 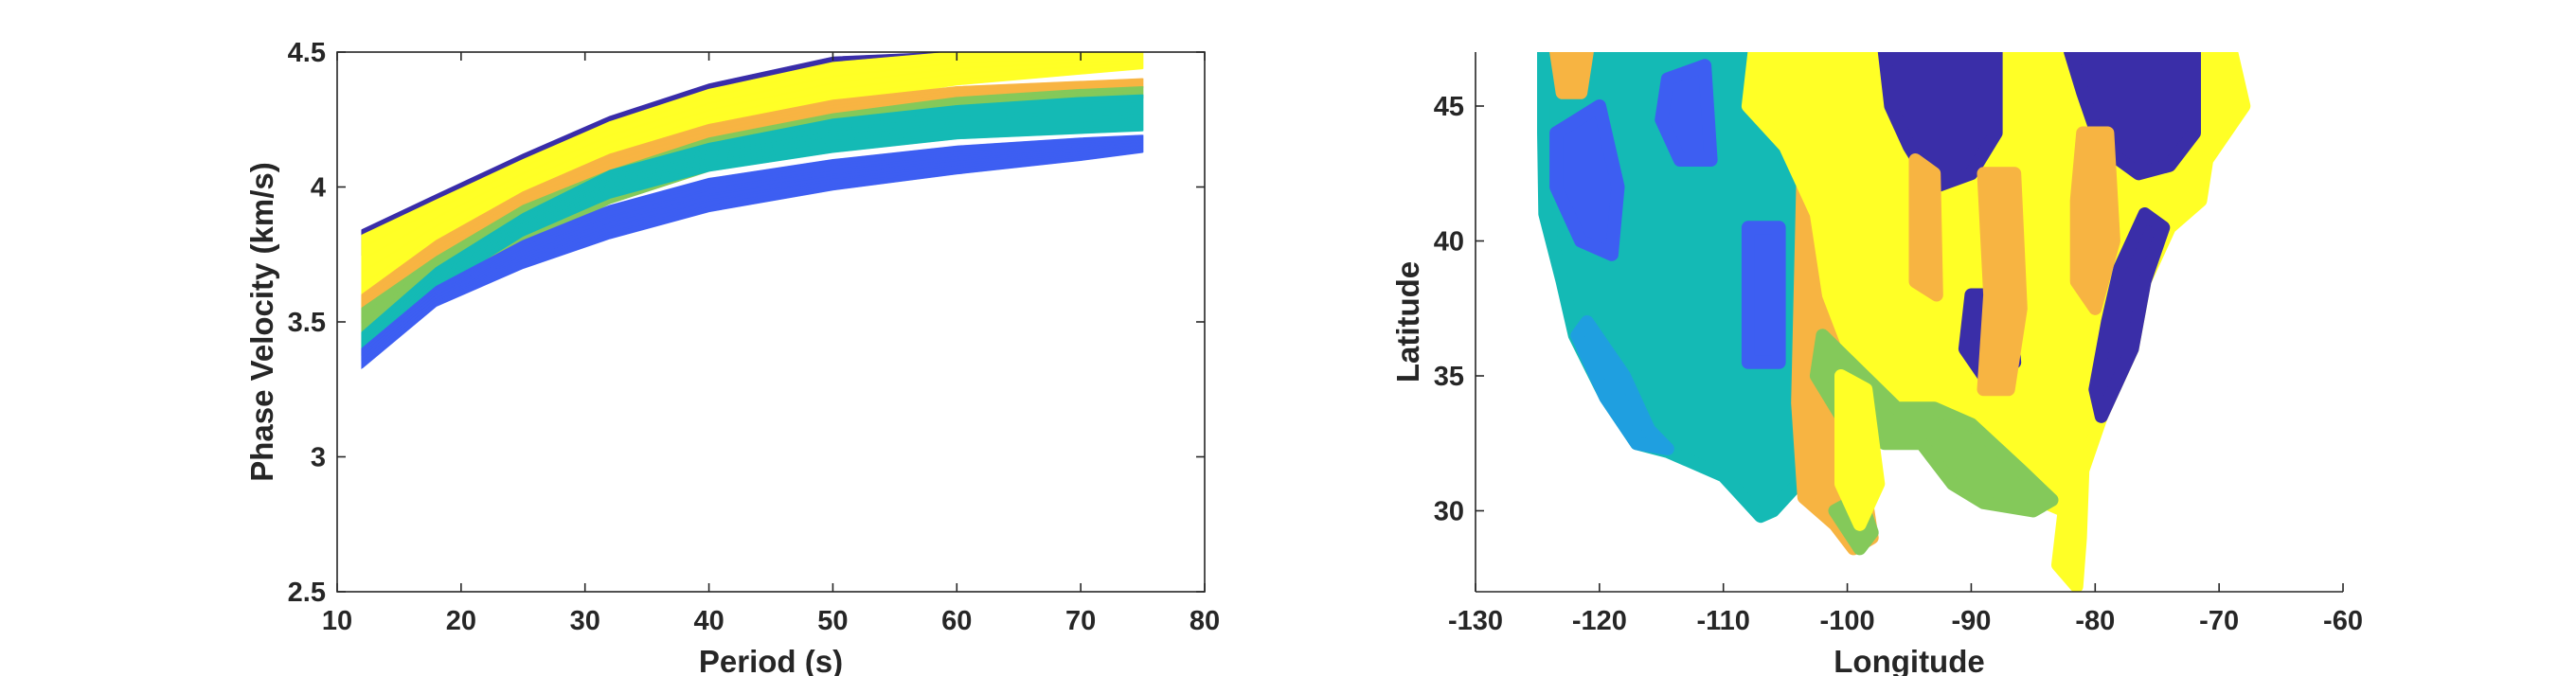 What do you see at coordinates (1909, 660) in the screenshot?
I see `map-x-axis-title: Longitude` at bounding box center [1909, 660].